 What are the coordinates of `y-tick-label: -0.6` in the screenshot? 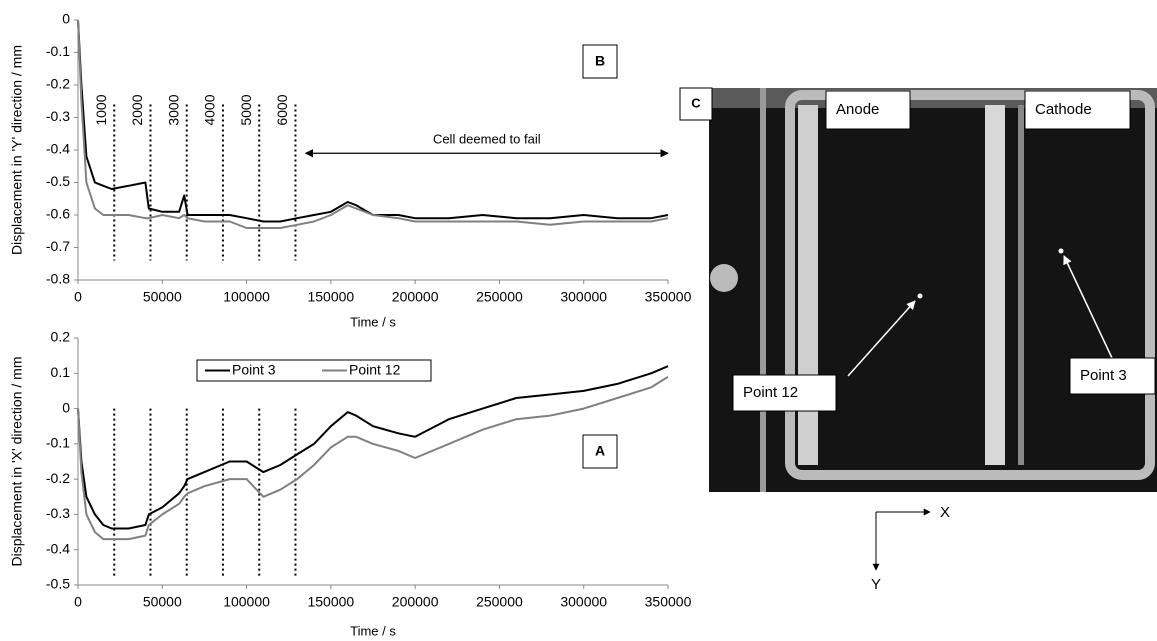 It's located at (58, 214).